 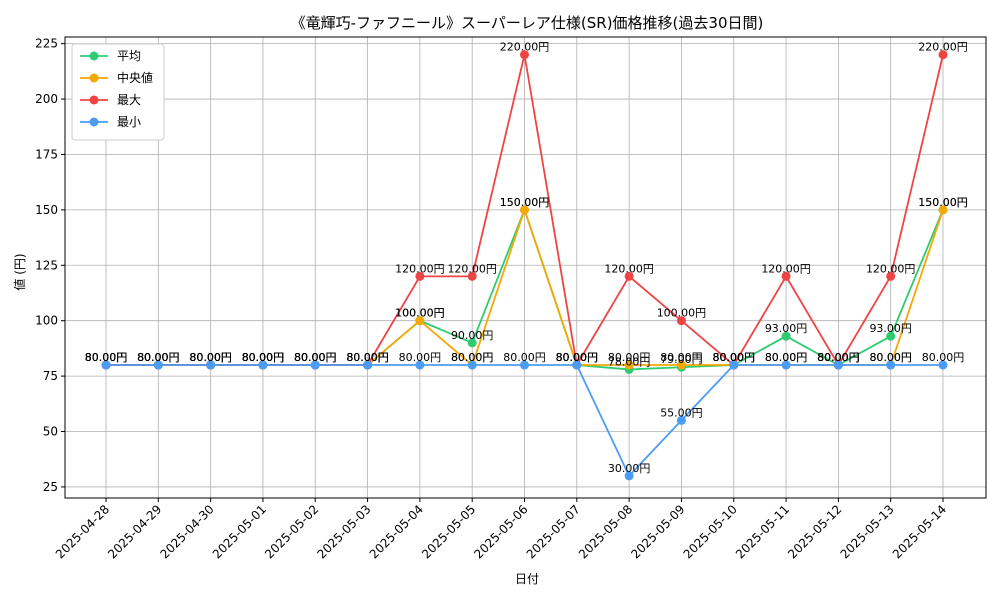 I want to click on x-tick-label: 2025-05-02, so click(x=291, y=531).